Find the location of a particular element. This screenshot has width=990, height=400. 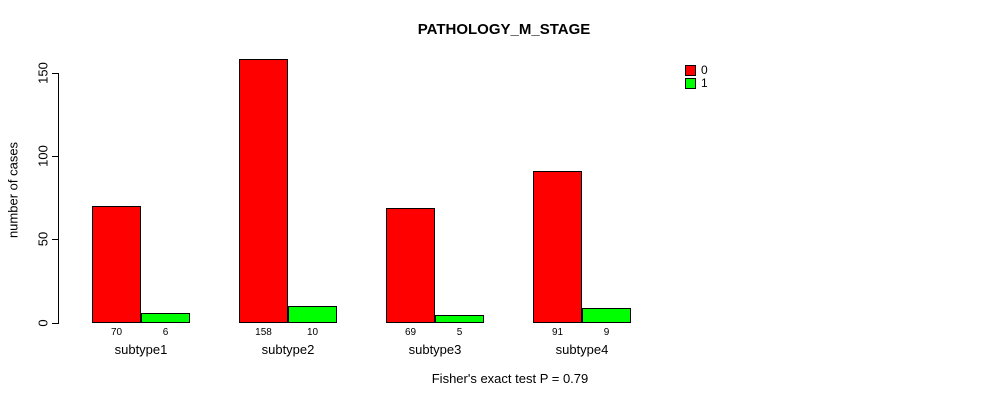

legend: 0 1 is located at coordinates (696, 77).